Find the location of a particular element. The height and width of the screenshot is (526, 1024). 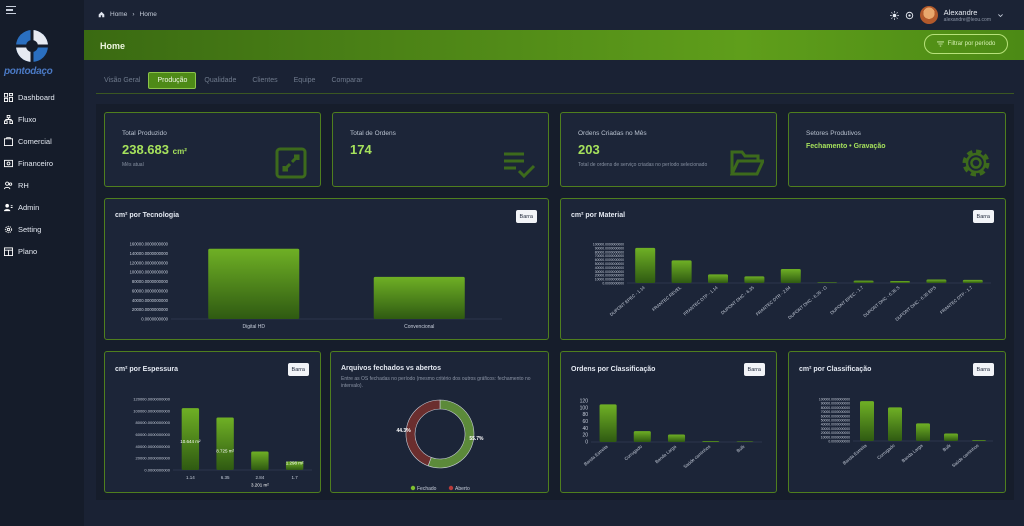

legend-marker is located at coordinates (413, 488).